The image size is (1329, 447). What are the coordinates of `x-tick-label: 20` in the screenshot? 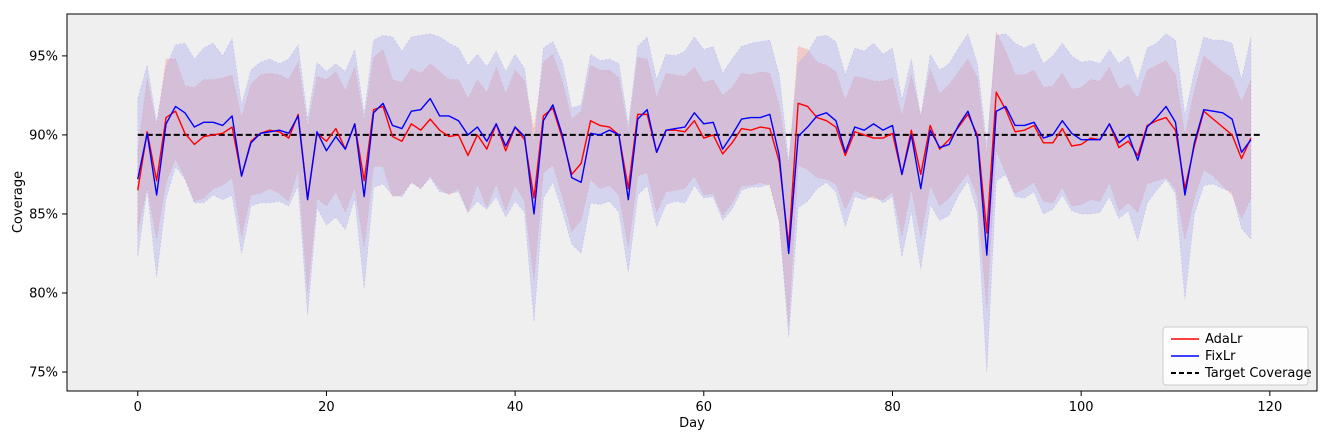 It's located at (326, 407).